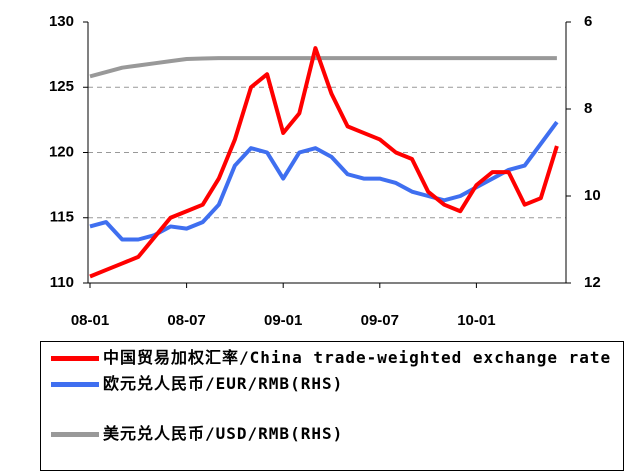 The width and height of the screenshot is (626, 472). Describe the element at coordinates (61, 21) in the screenshot. I see `y-tick-label: 130` at that location.